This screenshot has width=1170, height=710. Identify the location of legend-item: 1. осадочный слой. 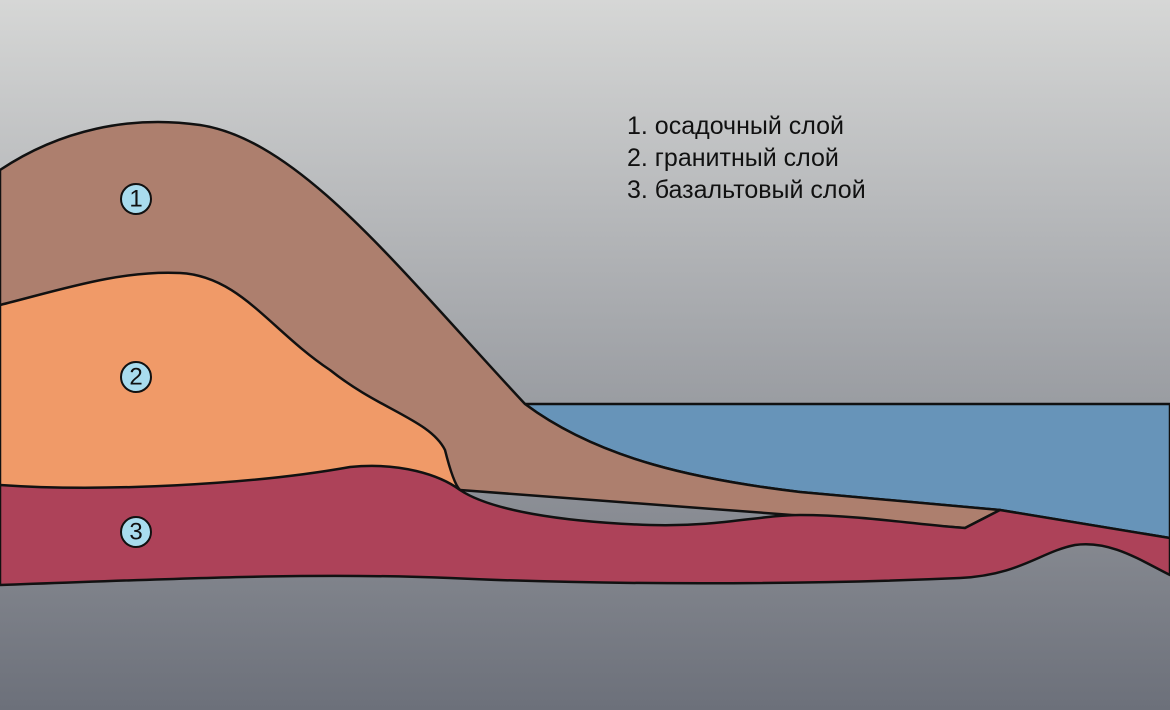
(735, 126).